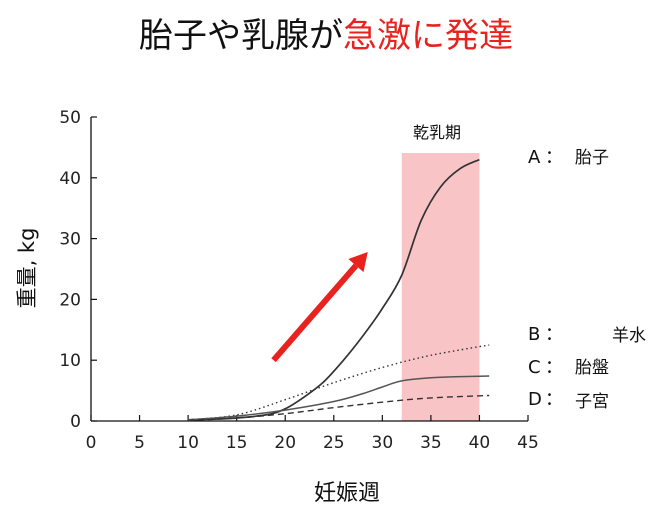 Image resolution: width=652 pixels, height=526 pixels. Describe the element at coordinates (188, 443) in the screenshot. I see `x-tick-label: 10` at that location.